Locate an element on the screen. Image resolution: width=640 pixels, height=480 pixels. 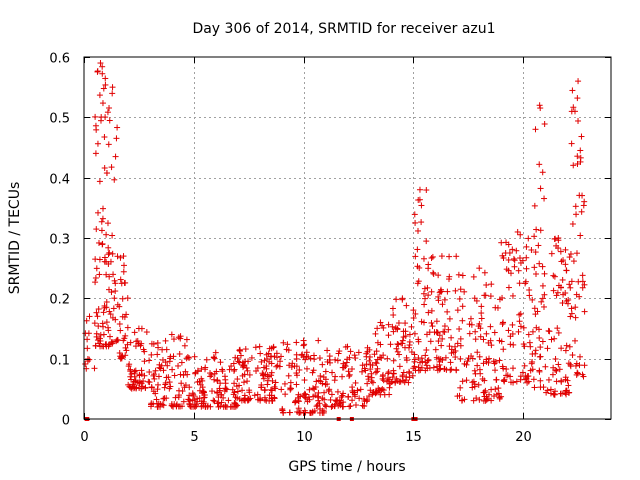
y-tick-label: 0 is located at coordinates (66, 421).